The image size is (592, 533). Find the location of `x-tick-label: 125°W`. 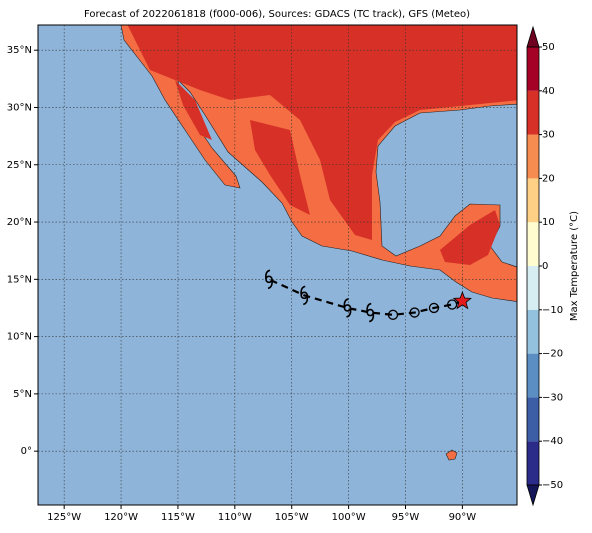

x-tick-label: 125°W is located at coordinates (64, 517).